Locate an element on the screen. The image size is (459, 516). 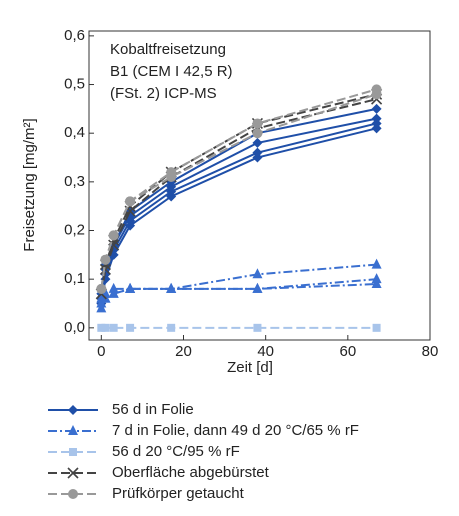
legend-label: Oberfläche abgebürstet is located at coordinates (191, 472).